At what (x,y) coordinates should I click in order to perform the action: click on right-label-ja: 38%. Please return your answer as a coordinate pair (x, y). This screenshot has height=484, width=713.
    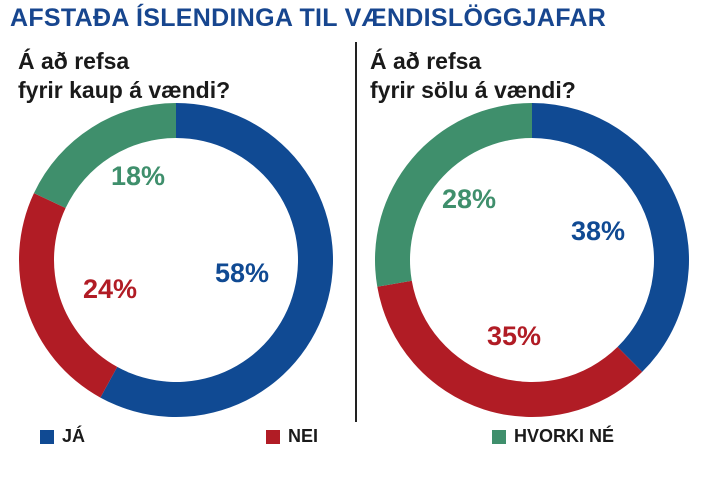
    Looking at the image, I should click on (598, 231).